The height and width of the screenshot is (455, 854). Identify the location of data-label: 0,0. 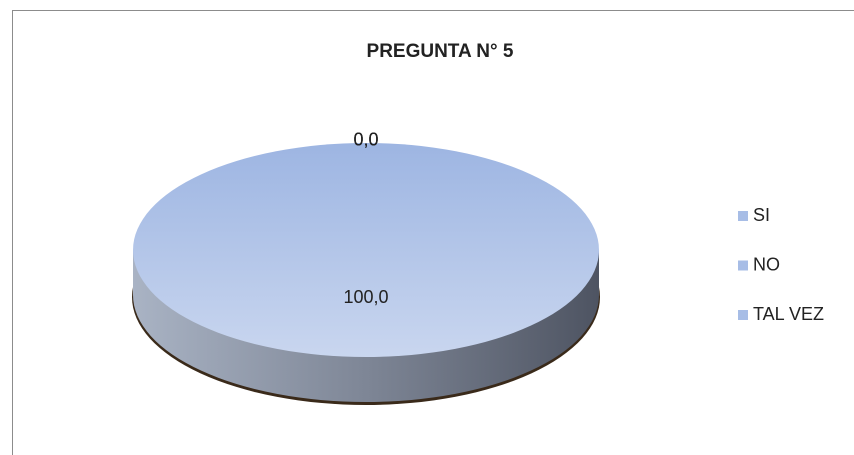
(365, 140).